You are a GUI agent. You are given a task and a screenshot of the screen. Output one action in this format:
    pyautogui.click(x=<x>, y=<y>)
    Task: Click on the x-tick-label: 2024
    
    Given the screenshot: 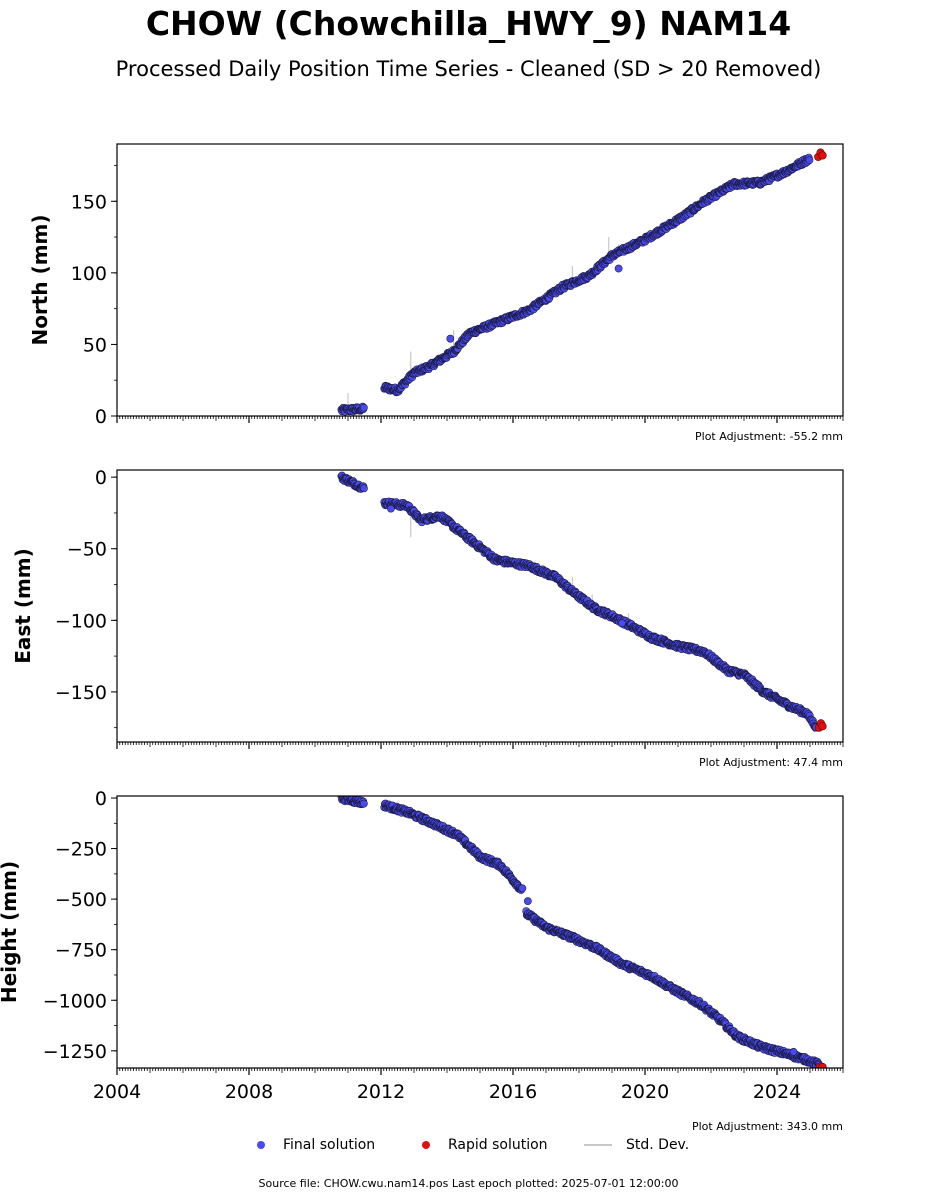 What is the action you would take?
    pyautogui.click(x=777, y=1092)
    